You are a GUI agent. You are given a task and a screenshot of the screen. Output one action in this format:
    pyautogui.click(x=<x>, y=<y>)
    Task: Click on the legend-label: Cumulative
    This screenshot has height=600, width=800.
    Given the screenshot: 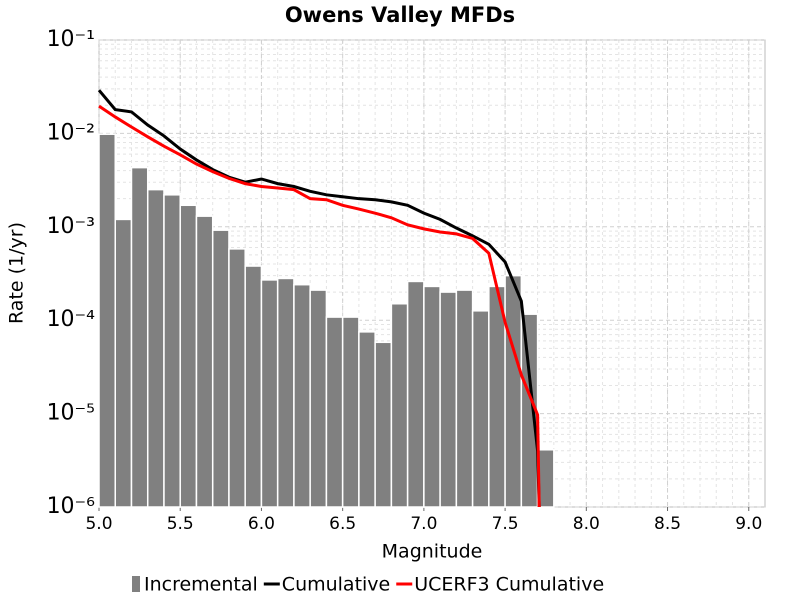 What is the action you would take?
    pyautogui.click(x=336, y=585)
    